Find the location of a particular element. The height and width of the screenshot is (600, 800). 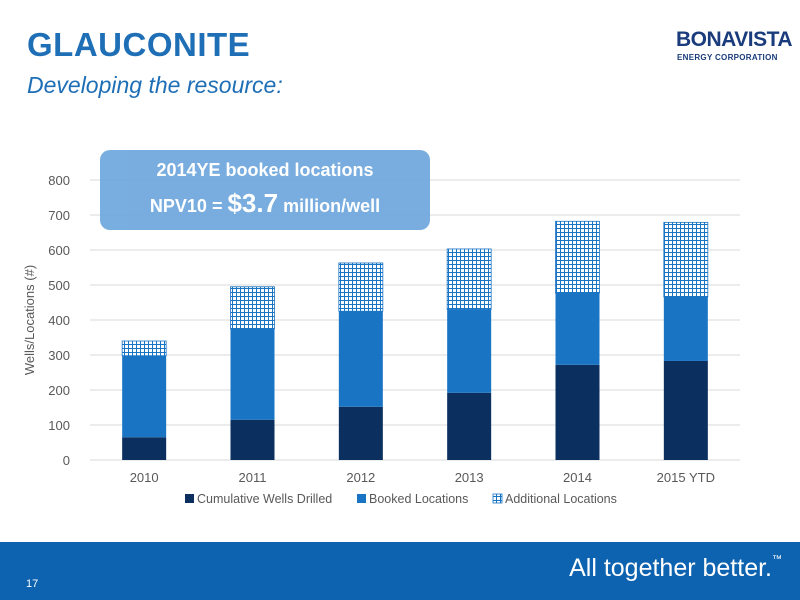

y-tick-label: 200 is located at coordinates (59, 390).